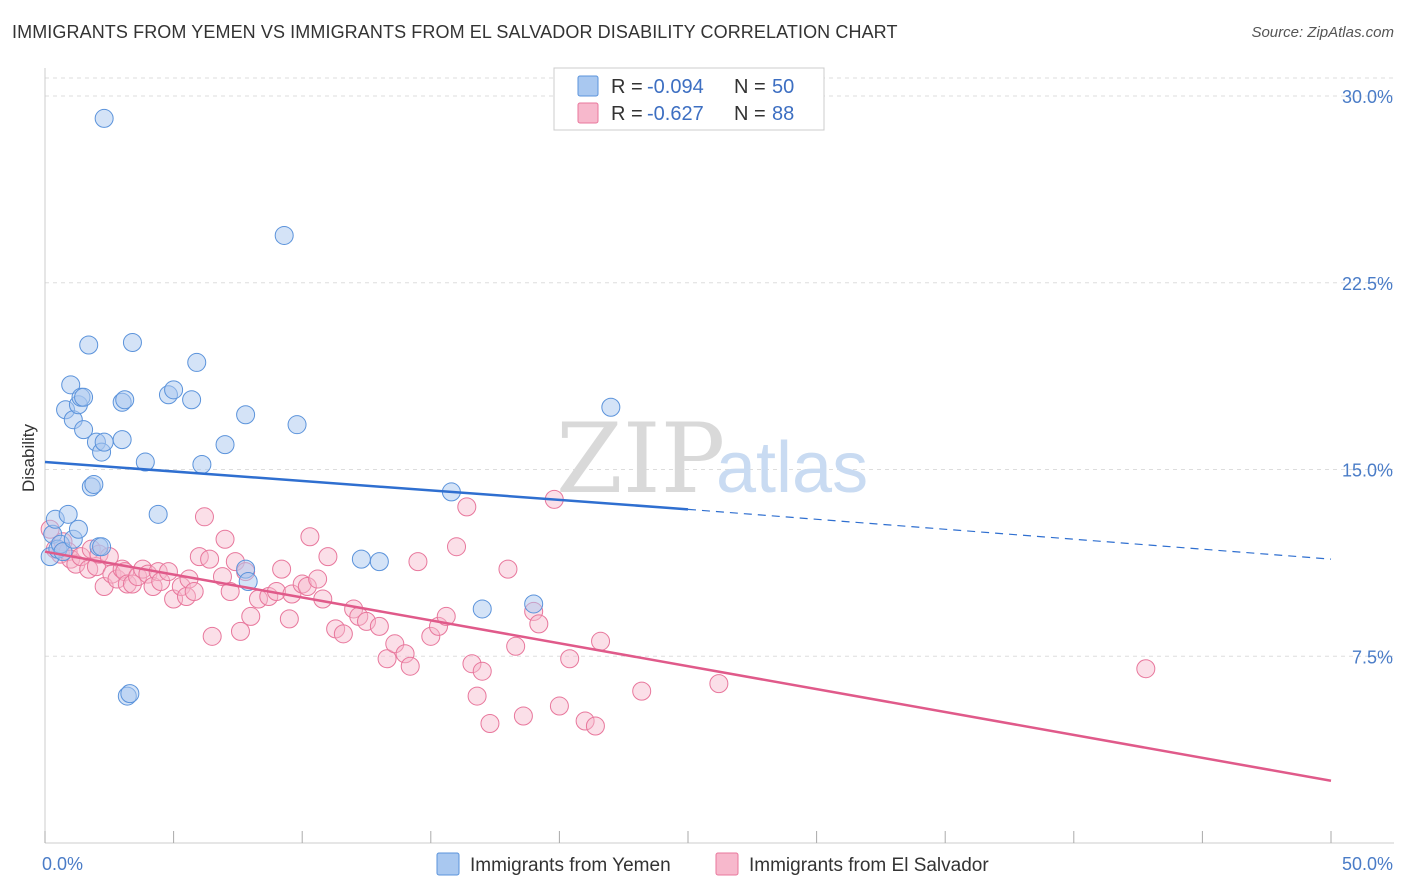 The height and width of the screenshot is (892, 1406). What do you see at coordinates (588, 86) in the screenshot?
I see `legend-swatch-yemen` at bounding box center [588, 86].